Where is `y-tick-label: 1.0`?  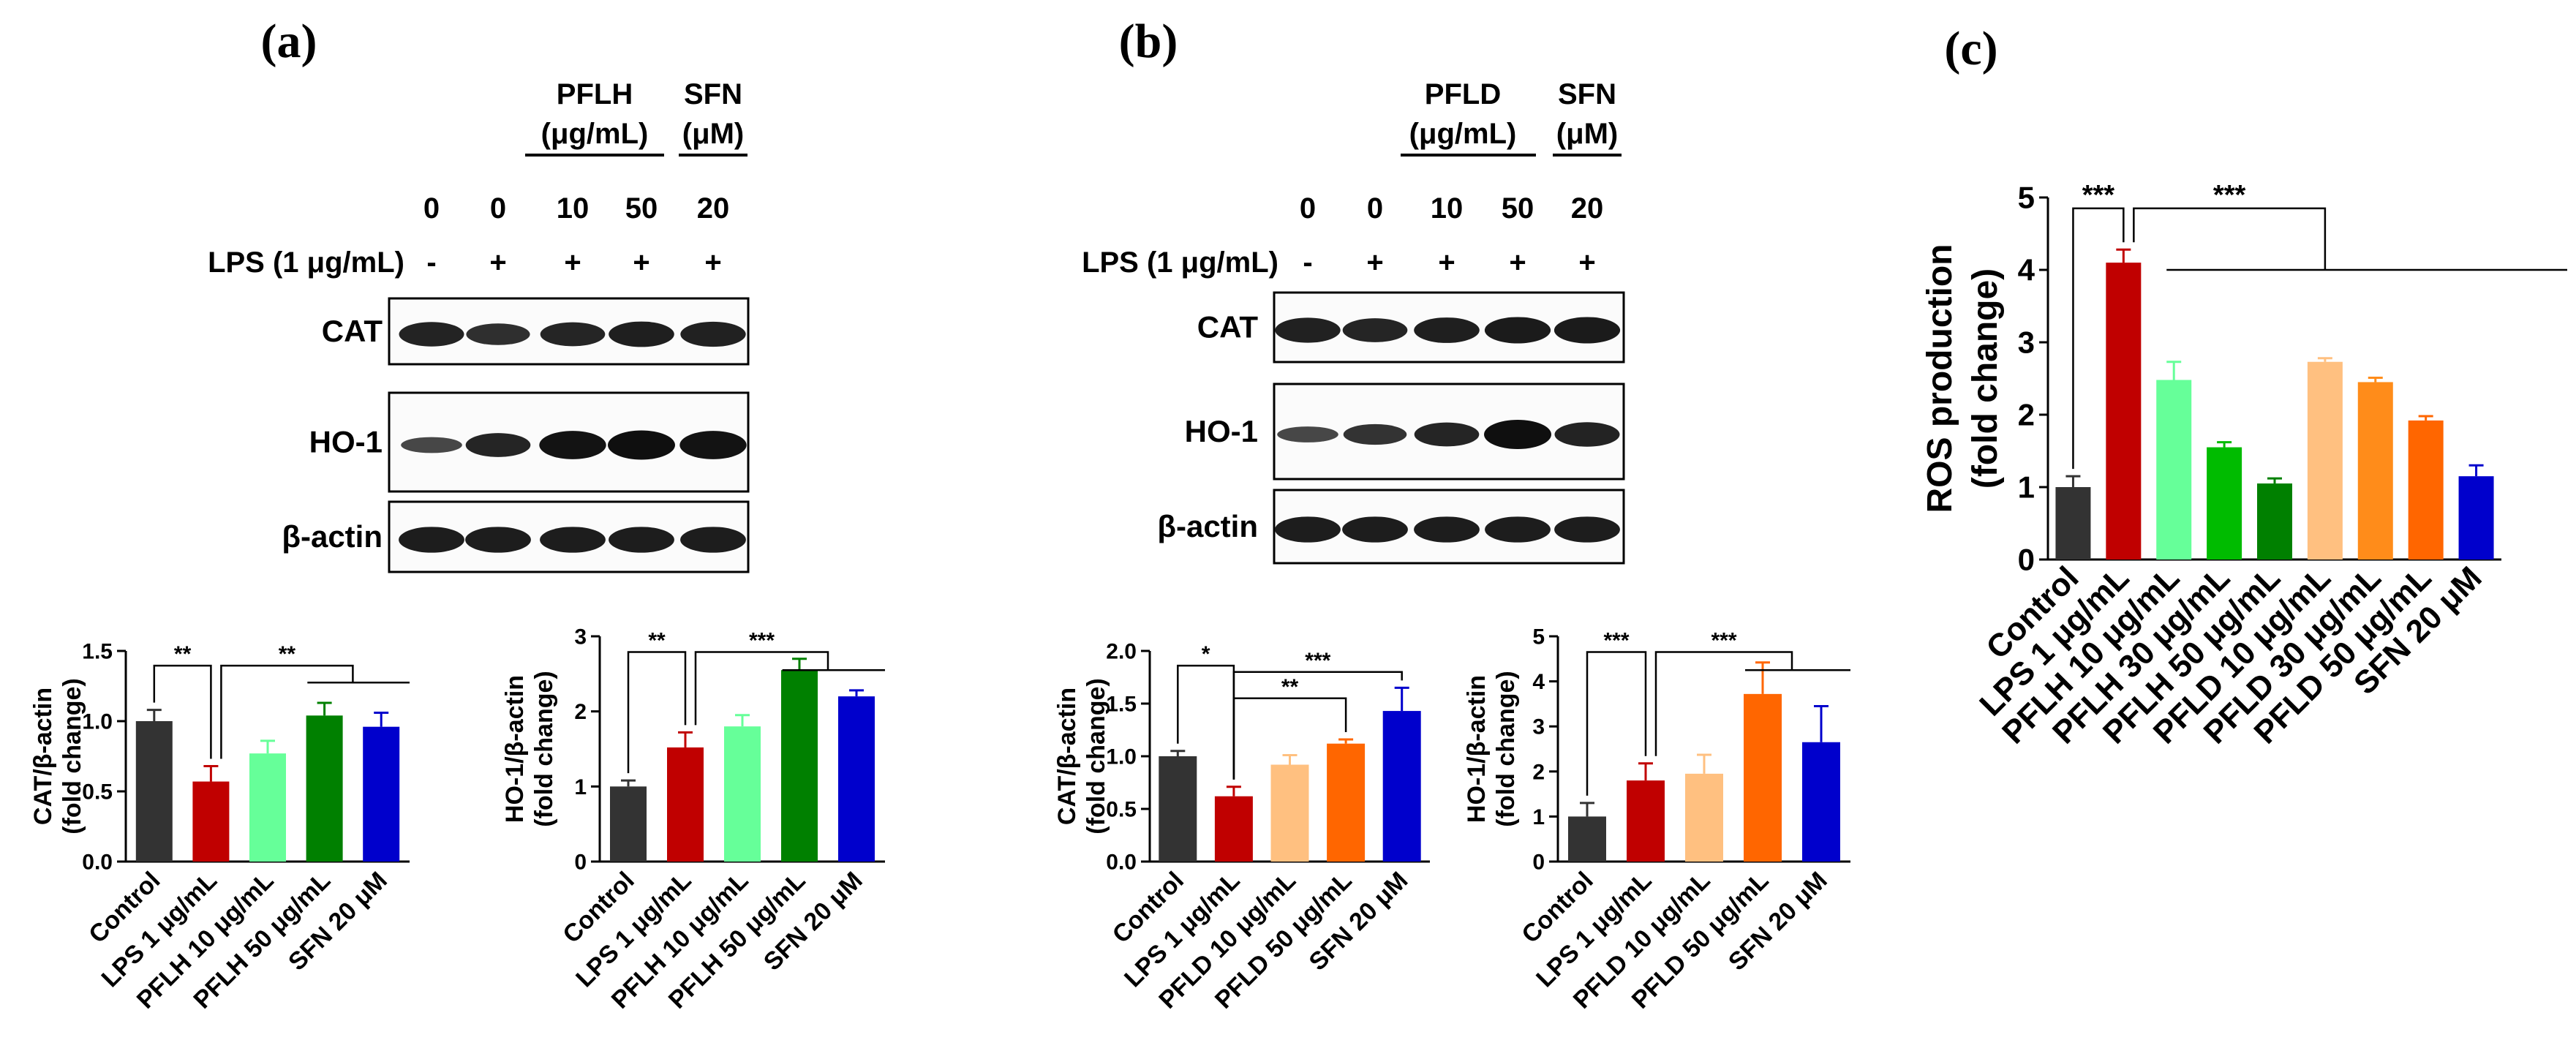 y-tick-label: 1.0 is located at coordinates (1121, 757).